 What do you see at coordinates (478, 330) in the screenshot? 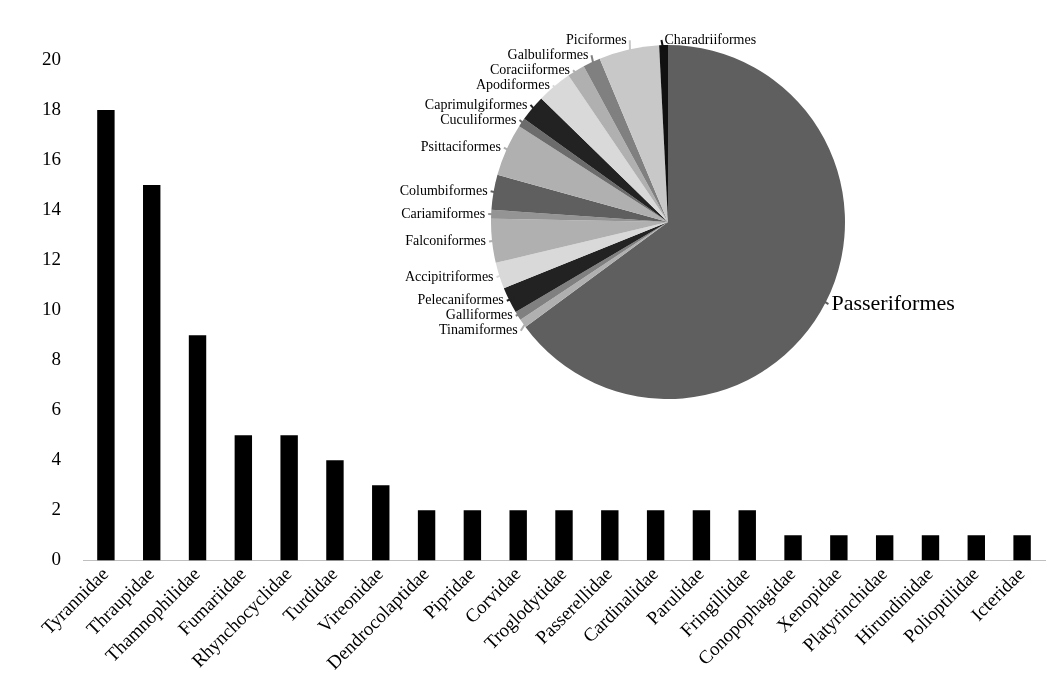
I see `slice-label: Tinamiformes` at bounding box center [478, 330].